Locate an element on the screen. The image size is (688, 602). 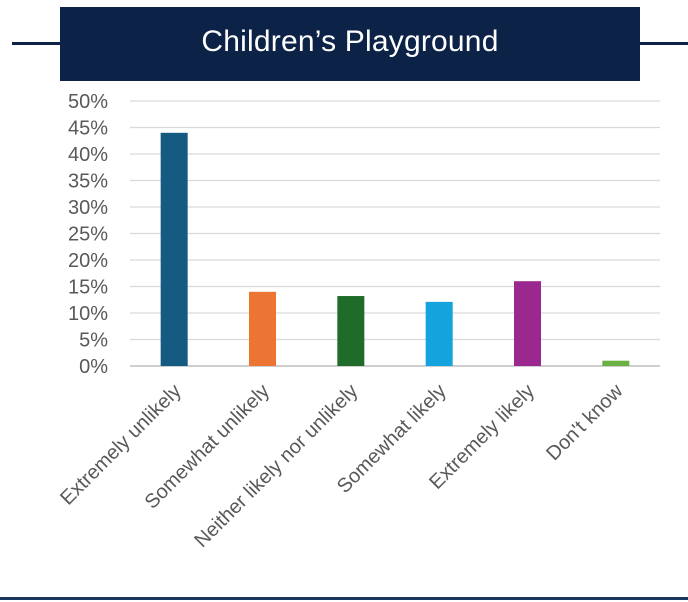
y-tick-label: 40% is located at coordinates (88, 155).